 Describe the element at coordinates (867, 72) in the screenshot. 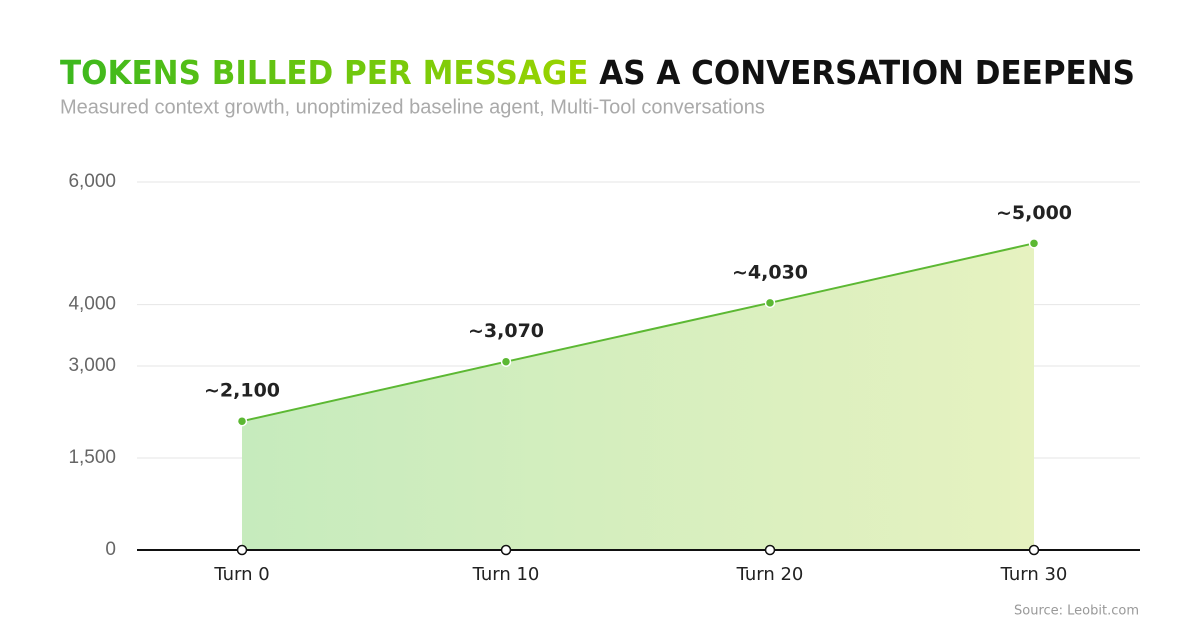

I see `title-rest: AS A CONVERSATION DEEPENS` at that location.